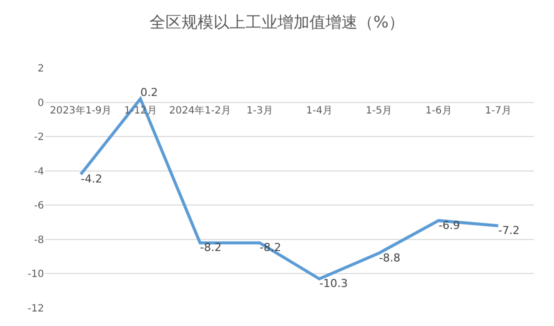 The height and width of the screenshot is (326, 554). Describe the element at coordinates (389, 257) in the screenshot. I see `data-label: -8.8` at that location.